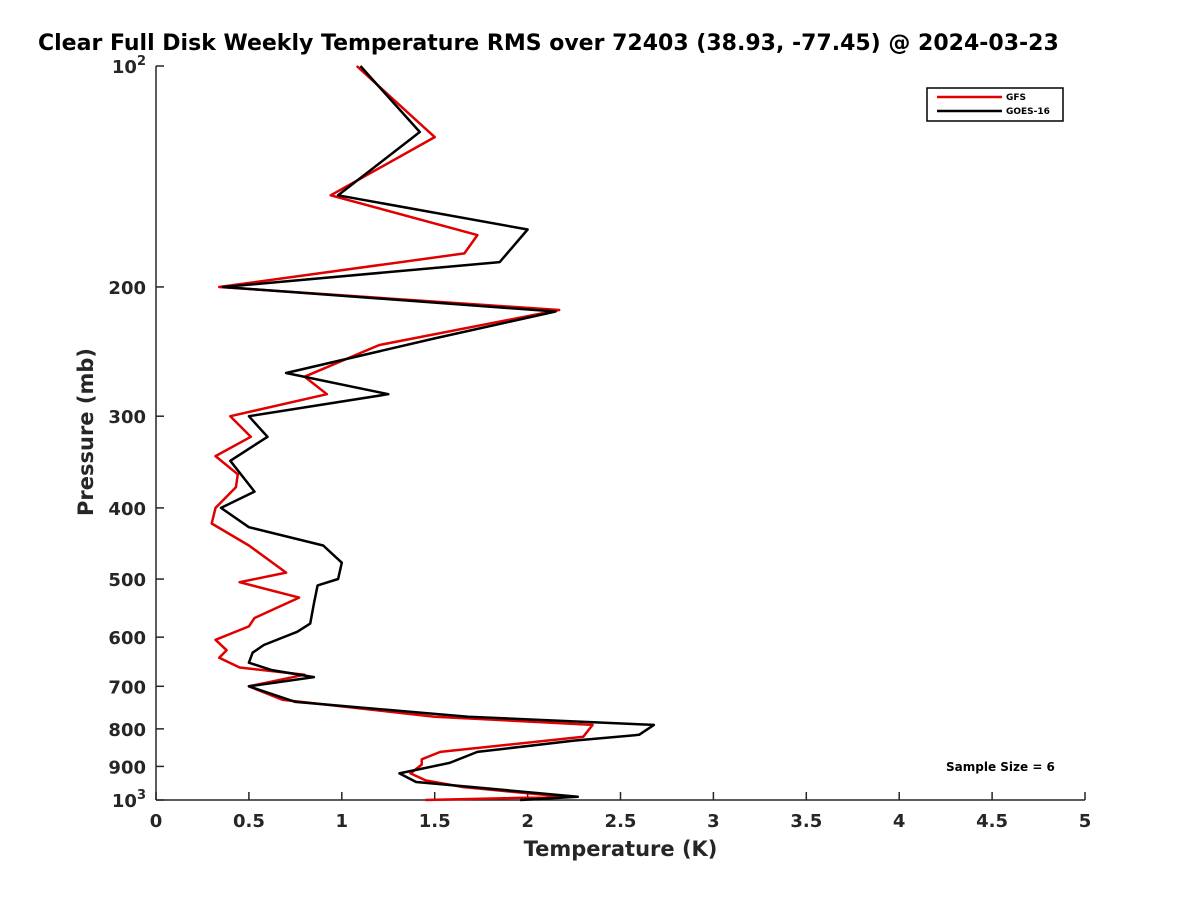 The height and width of the screenshot is (900, 1200). Describe the element at coordinates (127, 417) in the screenshot. I see `y-tick-label: 300` at that location.